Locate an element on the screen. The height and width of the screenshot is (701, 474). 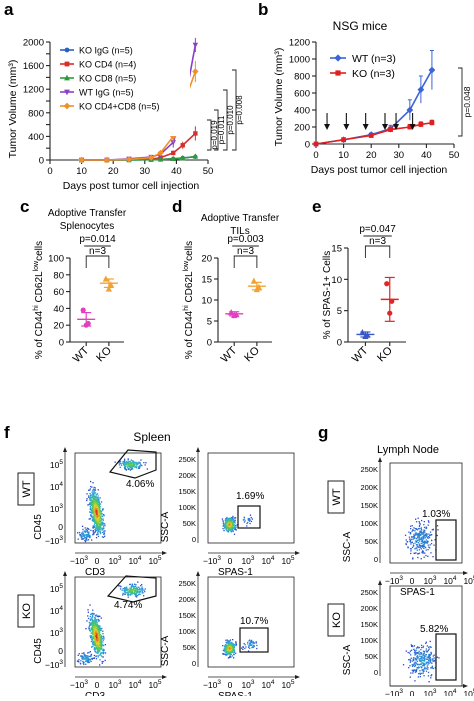
f-ko-cd-x-tick-label: 105 is located at coordinates (154, 684).